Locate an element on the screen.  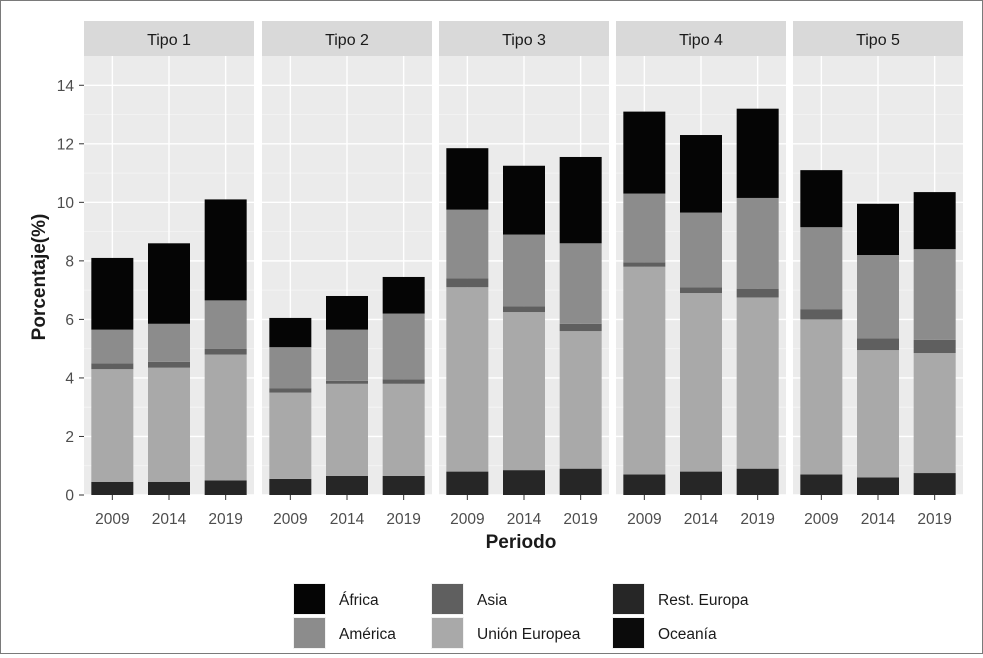
legend-label: Oceanía is located at coordinates (687, 634).